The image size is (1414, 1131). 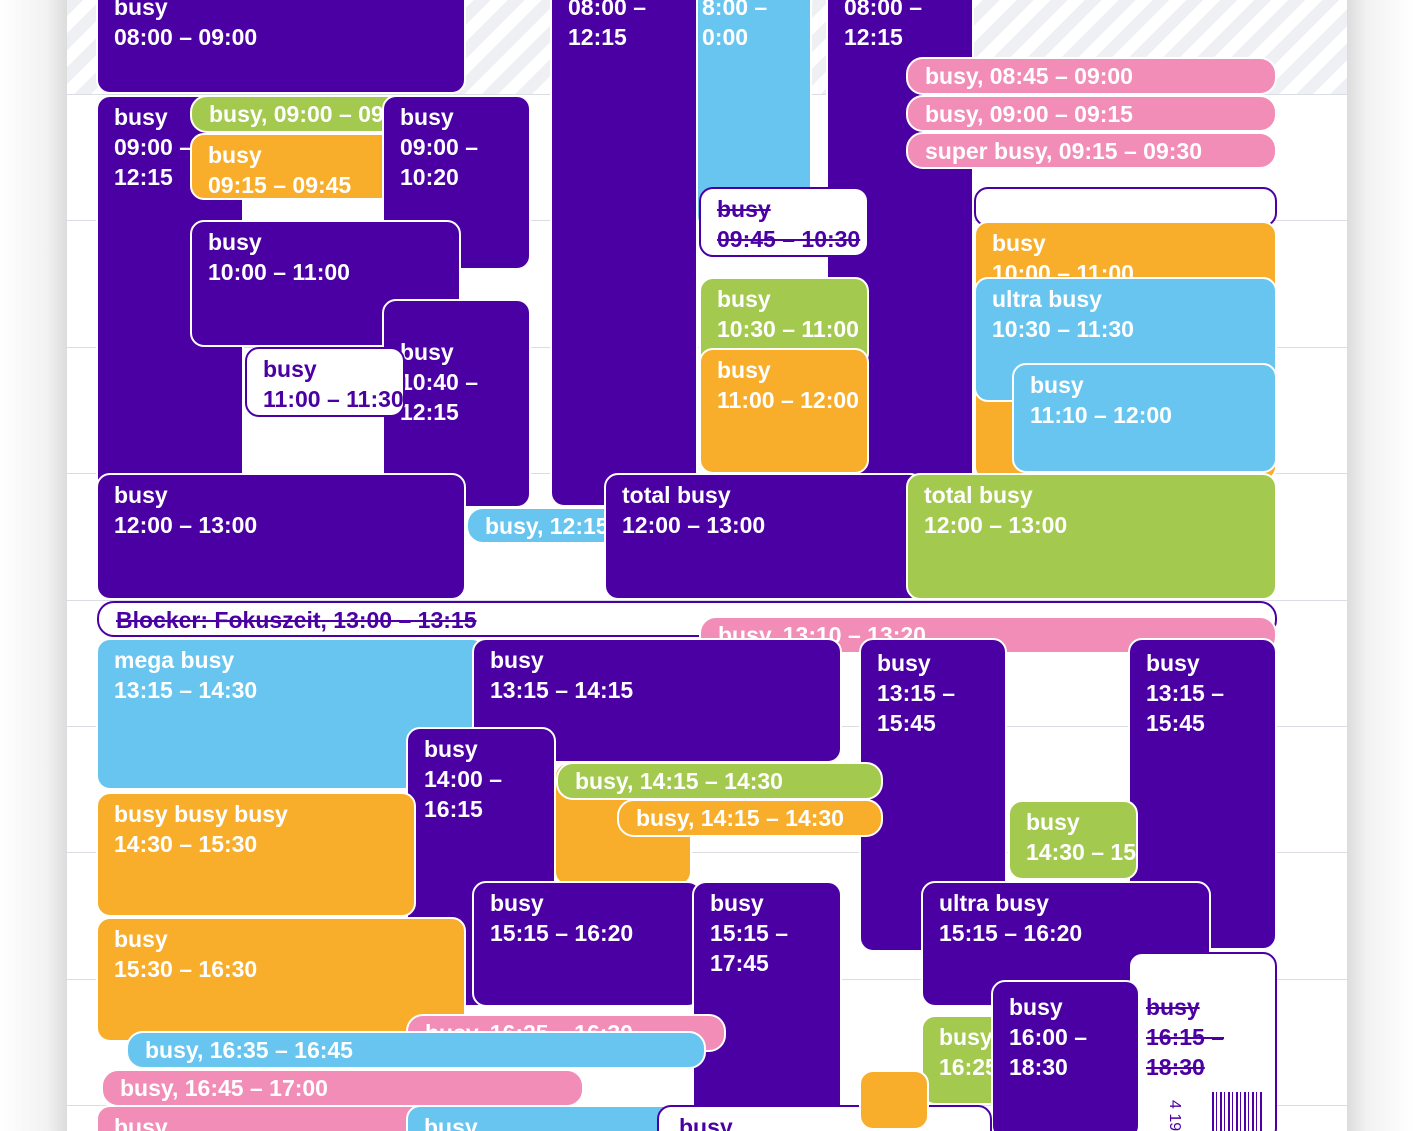 I want to click on event-text-line: 15:30 – 16:30, so click(x=186, y=969).